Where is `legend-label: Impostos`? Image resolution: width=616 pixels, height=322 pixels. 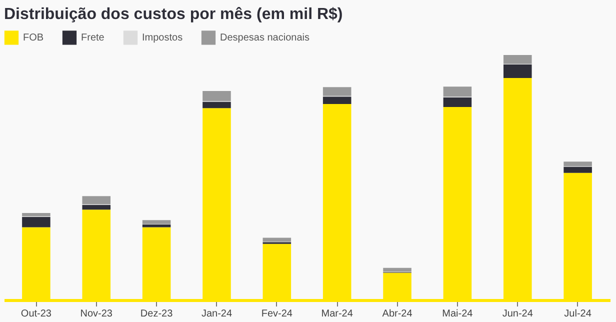 legend-label: Impostos is located at coordinates (162, 38).